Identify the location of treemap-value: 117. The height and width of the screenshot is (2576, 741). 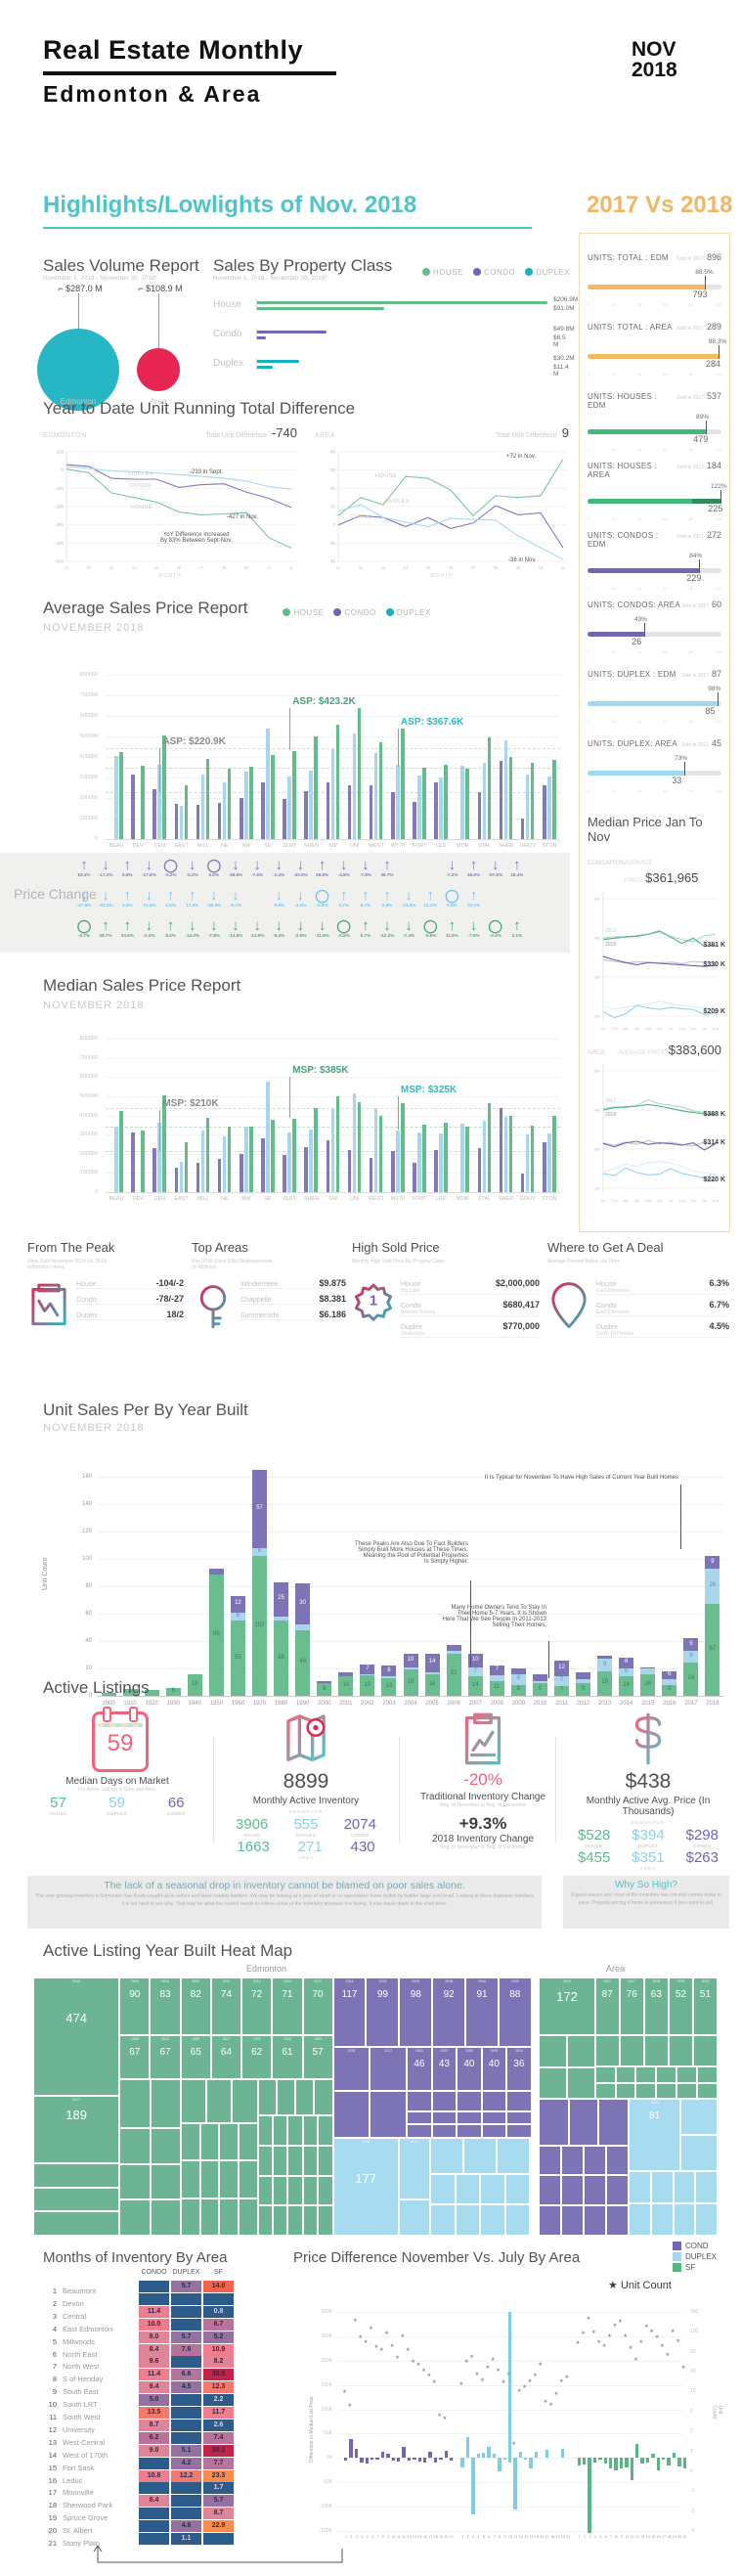
(349, 1994).